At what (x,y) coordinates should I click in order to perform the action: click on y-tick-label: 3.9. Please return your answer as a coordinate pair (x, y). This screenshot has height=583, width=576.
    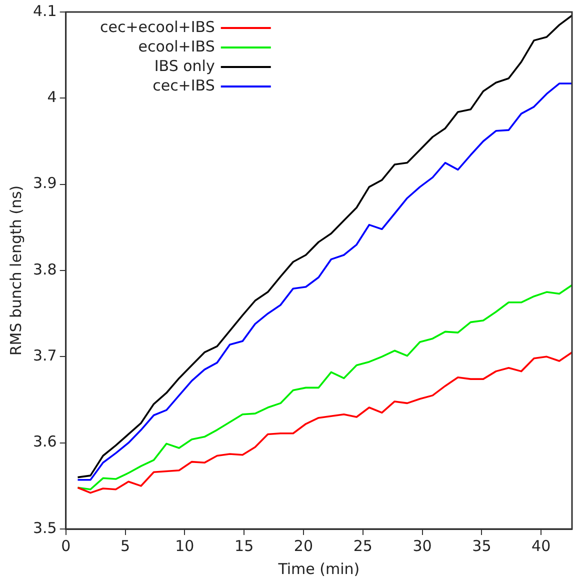
    Looking at the image, I should click on (44, 183).